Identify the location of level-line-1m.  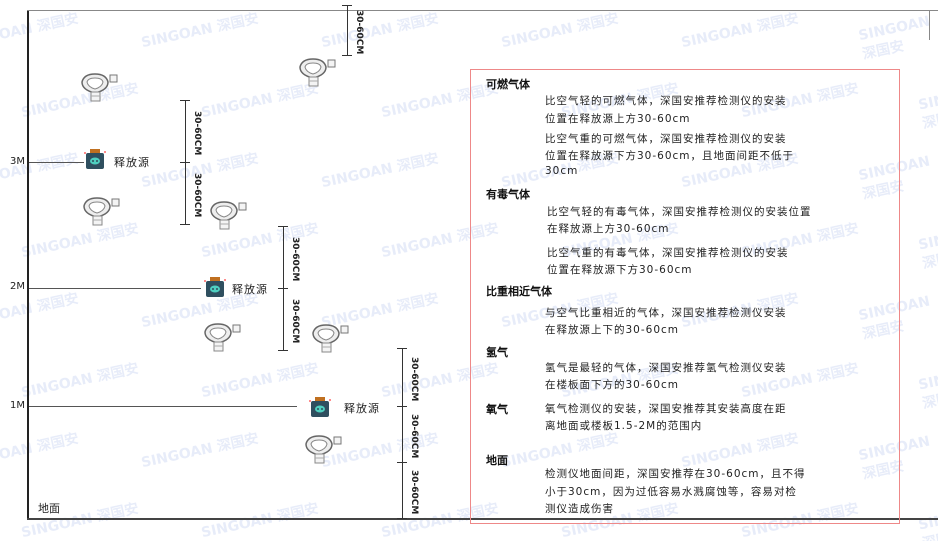
(163, 406).